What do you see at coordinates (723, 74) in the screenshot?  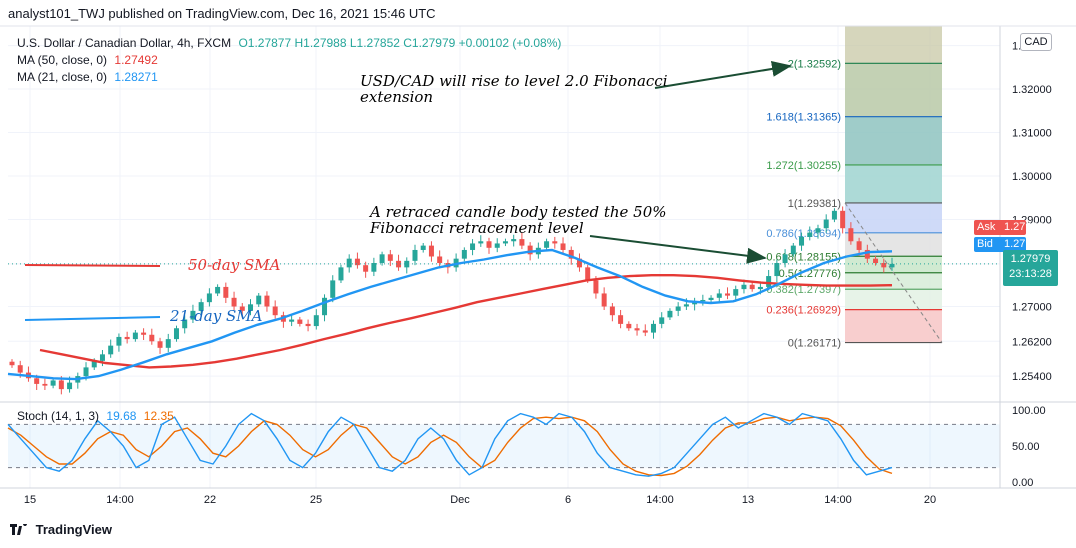 I see `target-arrow` at bounding box center [723, 74].